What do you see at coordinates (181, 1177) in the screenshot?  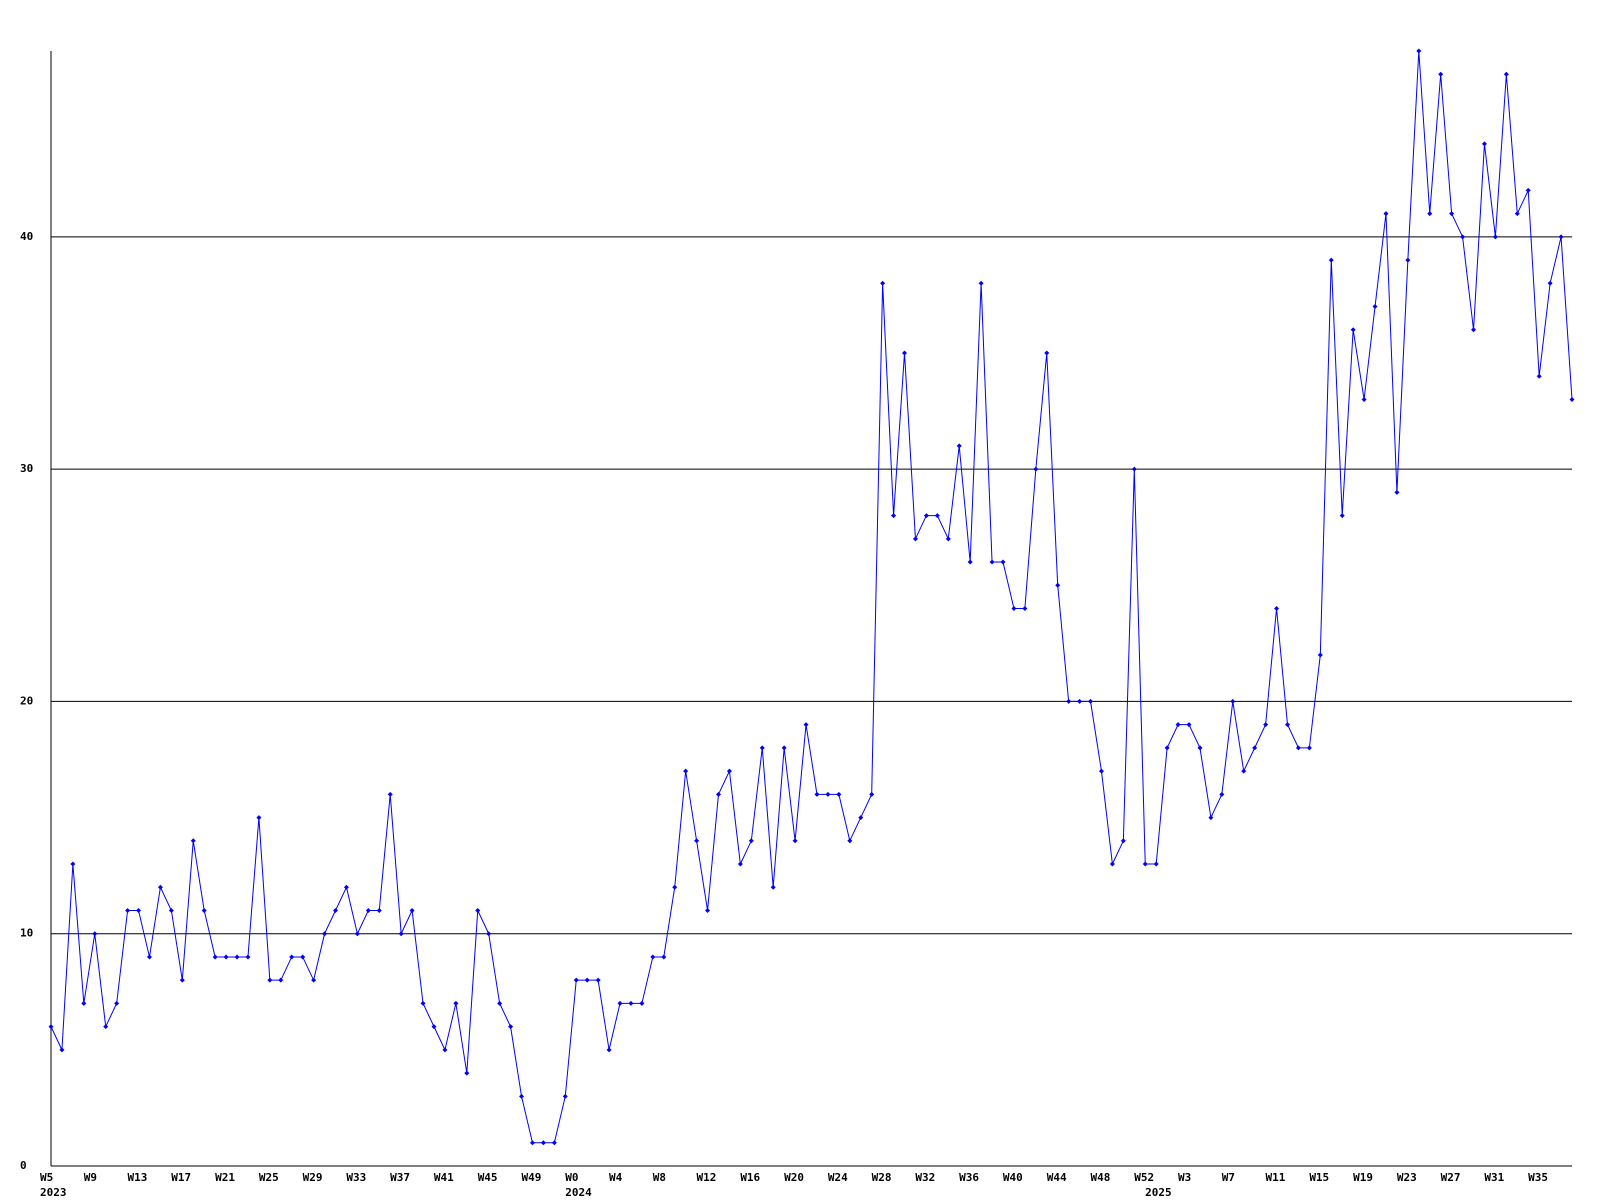 I see `x-tick-label: W17` at bounding box center [181, 1177].